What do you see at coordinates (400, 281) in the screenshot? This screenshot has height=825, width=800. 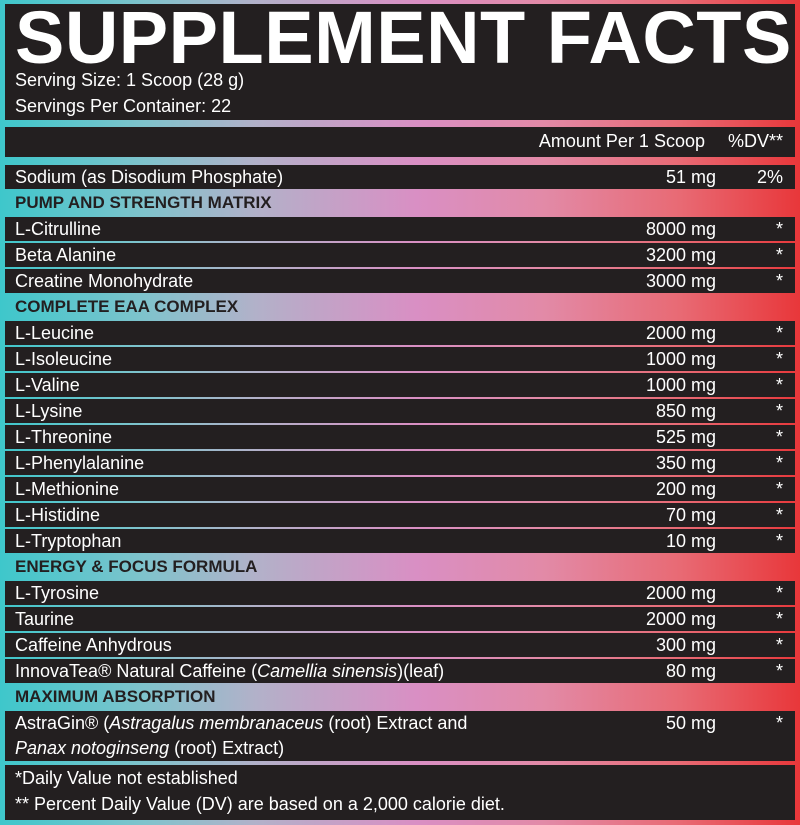 I see `ingredient-row: Creatine Monohydrate 3000 mg *` at bounding box center [400, 281].